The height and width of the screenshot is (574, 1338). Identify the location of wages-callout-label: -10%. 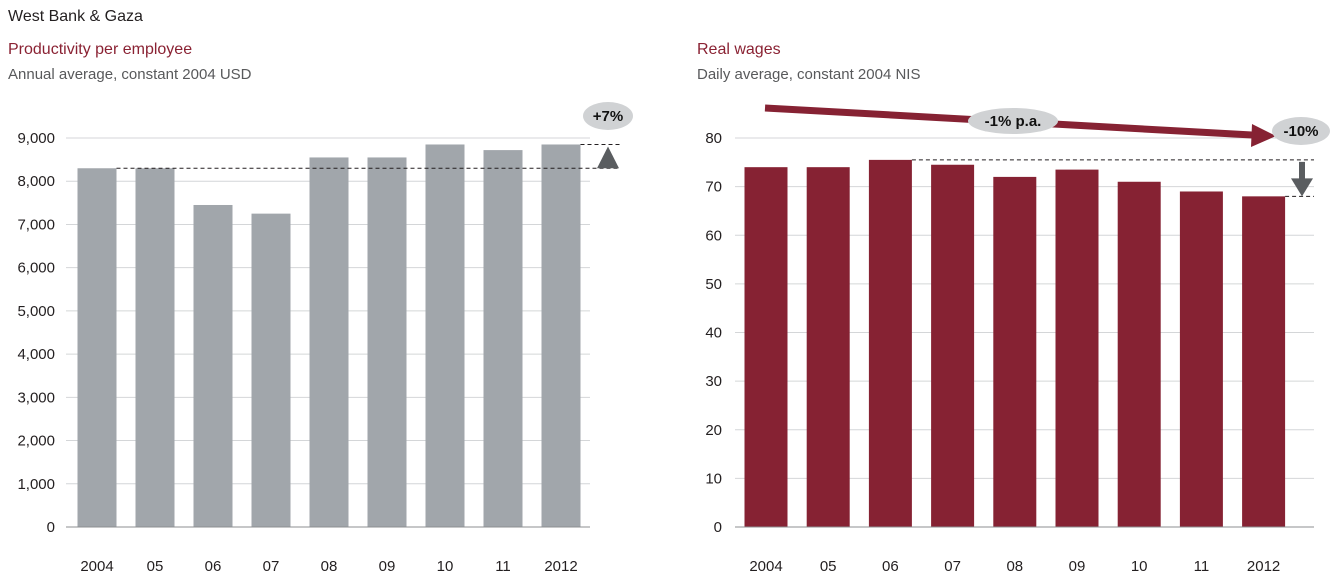
(1300, 131).